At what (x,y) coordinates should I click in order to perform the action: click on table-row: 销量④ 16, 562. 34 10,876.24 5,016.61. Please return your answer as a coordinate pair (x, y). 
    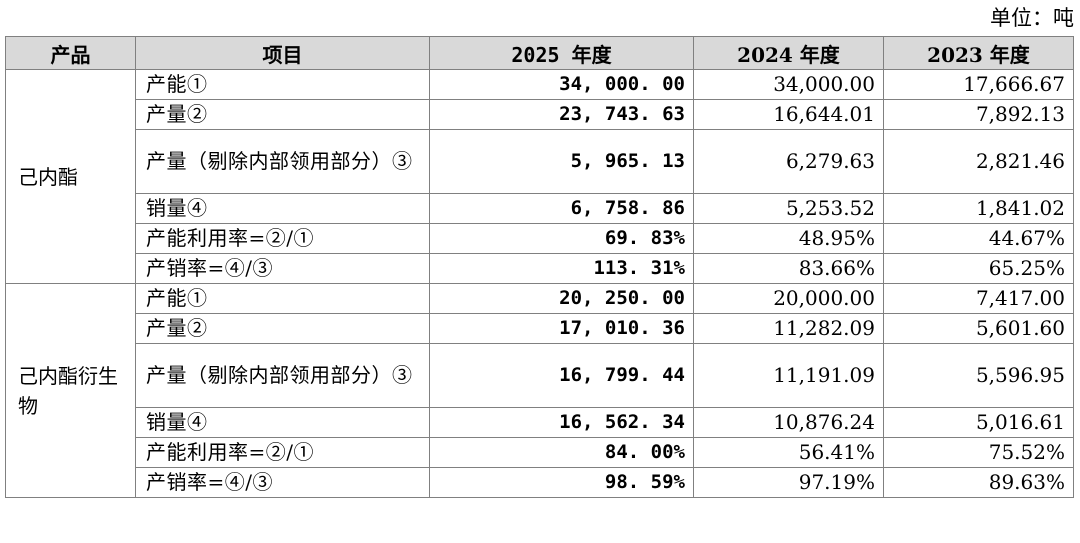
    Looking at the image, I should click on (540, 422).